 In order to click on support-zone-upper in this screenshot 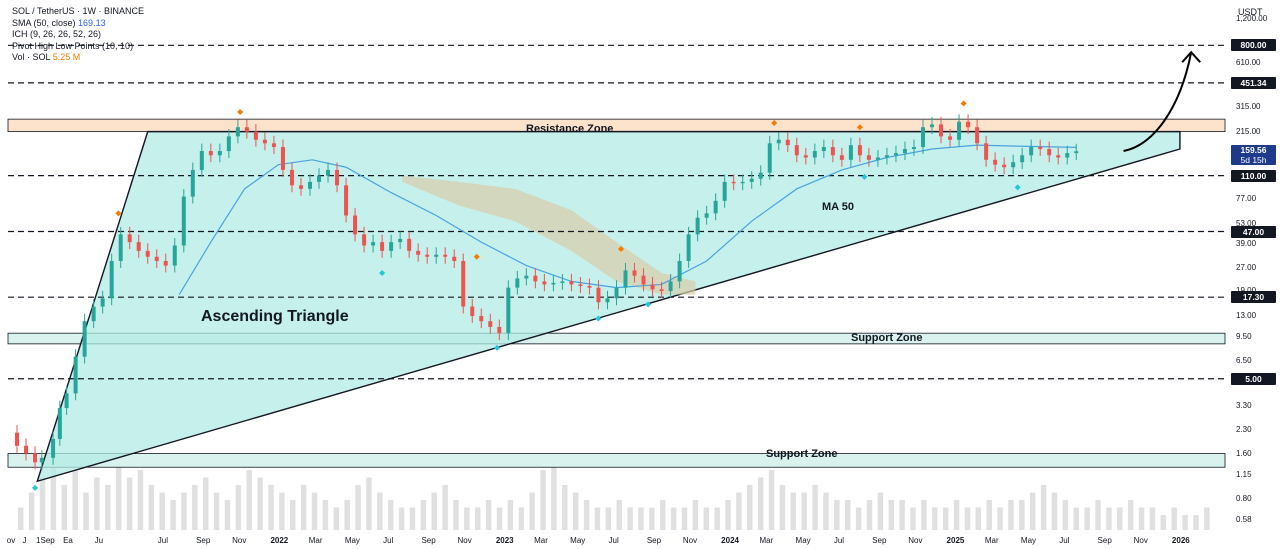, I will do `click(616, 338)`.